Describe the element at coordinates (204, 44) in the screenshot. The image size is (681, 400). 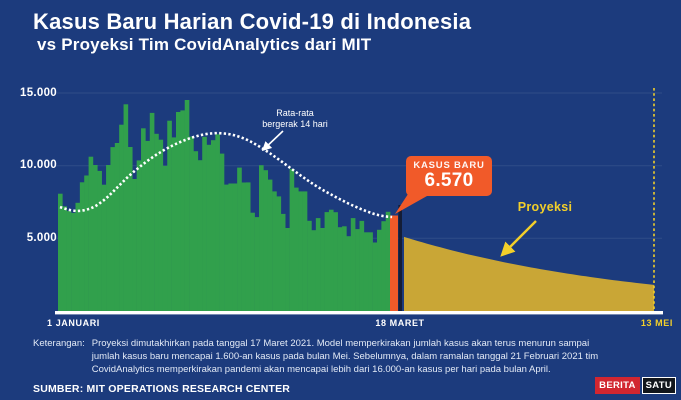
I see `page-subtitle: vs Proyeksi Tim CovidAnalytics dari MIT` at that location.